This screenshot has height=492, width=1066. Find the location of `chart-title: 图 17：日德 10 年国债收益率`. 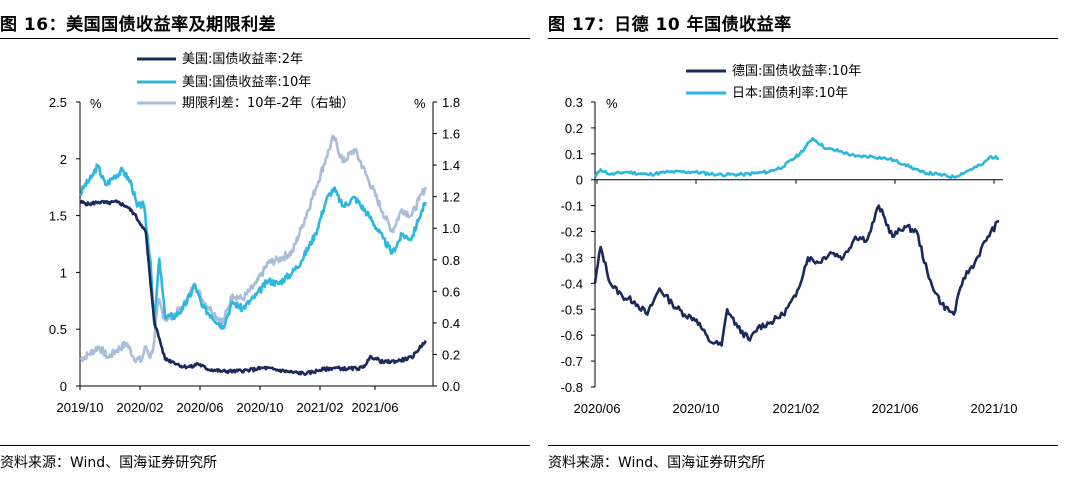

chart-title: 图 17：日德 10 年国债收益率 is located at coordinates (670, 25).